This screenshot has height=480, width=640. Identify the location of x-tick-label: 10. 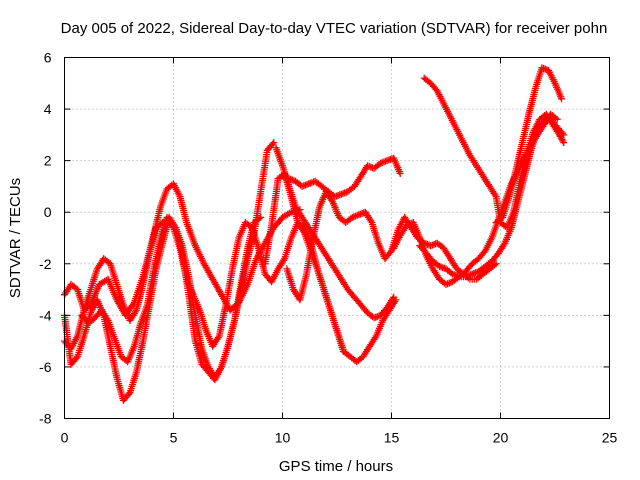
(283, 438).